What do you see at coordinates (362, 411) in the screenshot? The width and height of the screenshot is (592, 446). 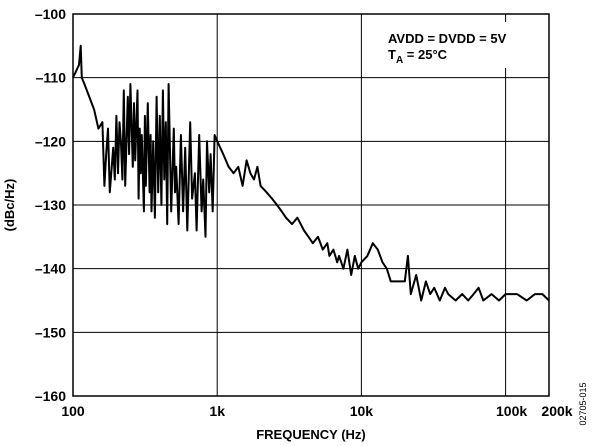 I see `x-tick-label-2: 10k` at bounding box center [362, 411].